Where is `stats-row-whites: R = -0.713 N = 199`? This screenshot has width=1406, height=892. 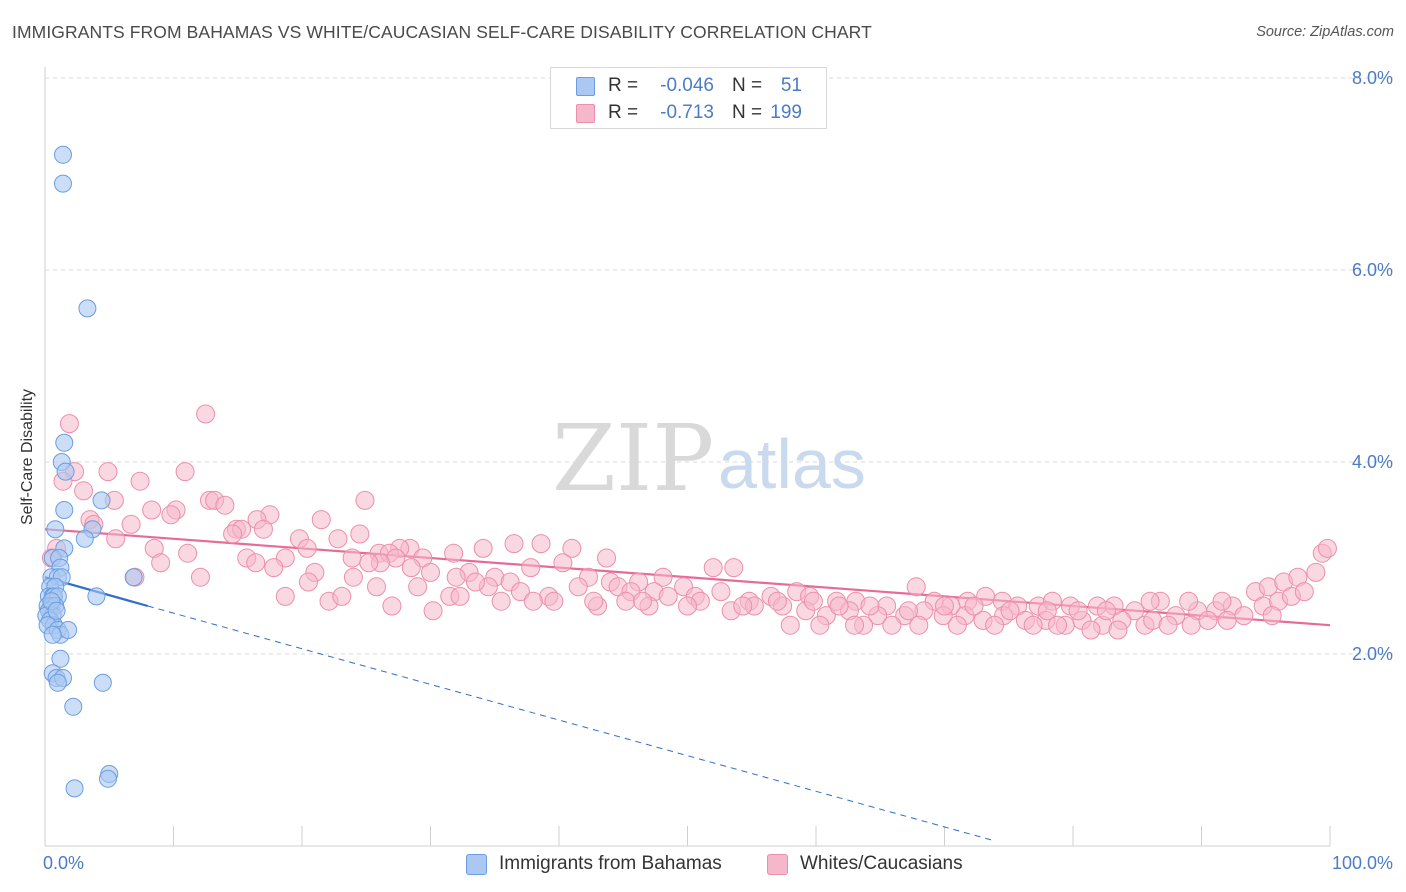
stats-row-whites: R = -0.713 N = 199 is located at coordinates (688, 114).